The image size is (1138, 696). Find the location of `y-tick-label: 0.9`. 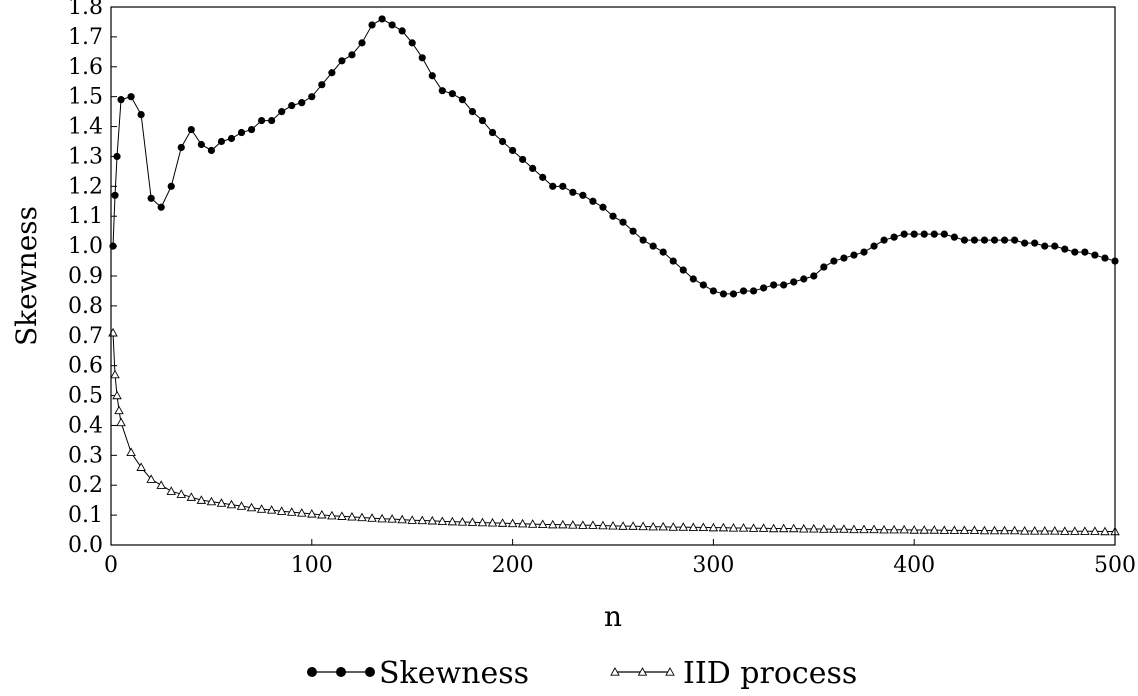

y-tick-label: 0.9 is located at coordinates (85, 276).